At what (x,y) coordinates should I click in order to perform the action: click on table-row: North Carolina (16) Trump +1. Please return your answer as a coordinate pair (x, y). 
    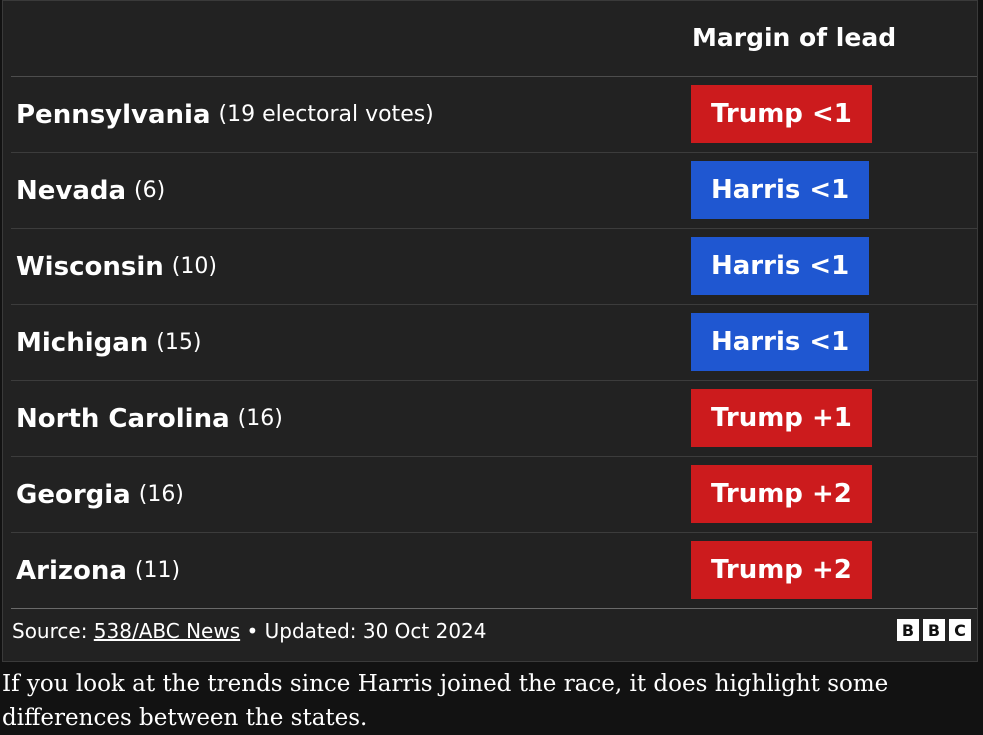
    Looking at the image, I should click on (494, 419).